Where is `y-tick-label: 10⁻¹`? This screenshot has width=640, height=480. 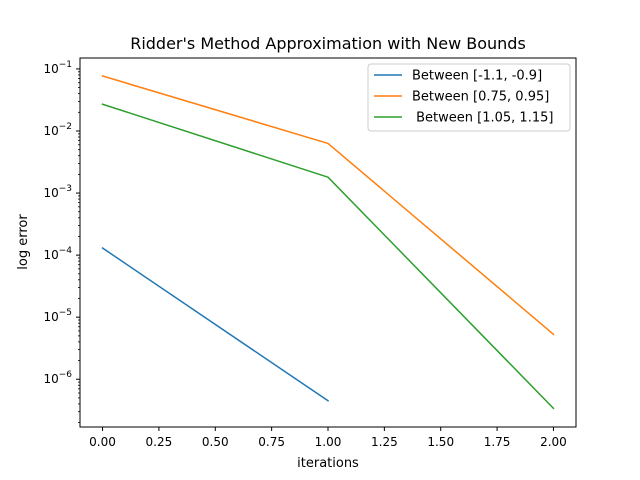 y-tick-label: 10⁻¹ is located at coordinates (57, 68).